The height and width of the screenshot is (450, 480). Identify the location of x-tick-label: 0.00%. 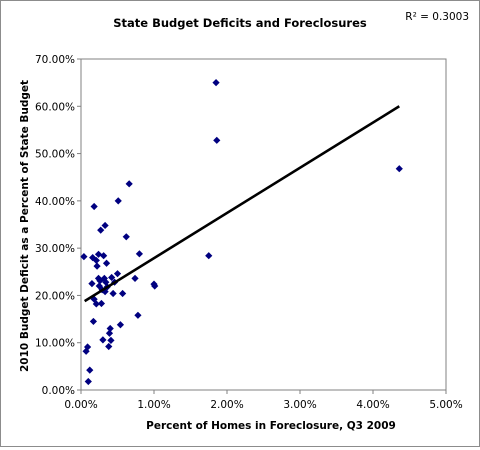
(80, 405).